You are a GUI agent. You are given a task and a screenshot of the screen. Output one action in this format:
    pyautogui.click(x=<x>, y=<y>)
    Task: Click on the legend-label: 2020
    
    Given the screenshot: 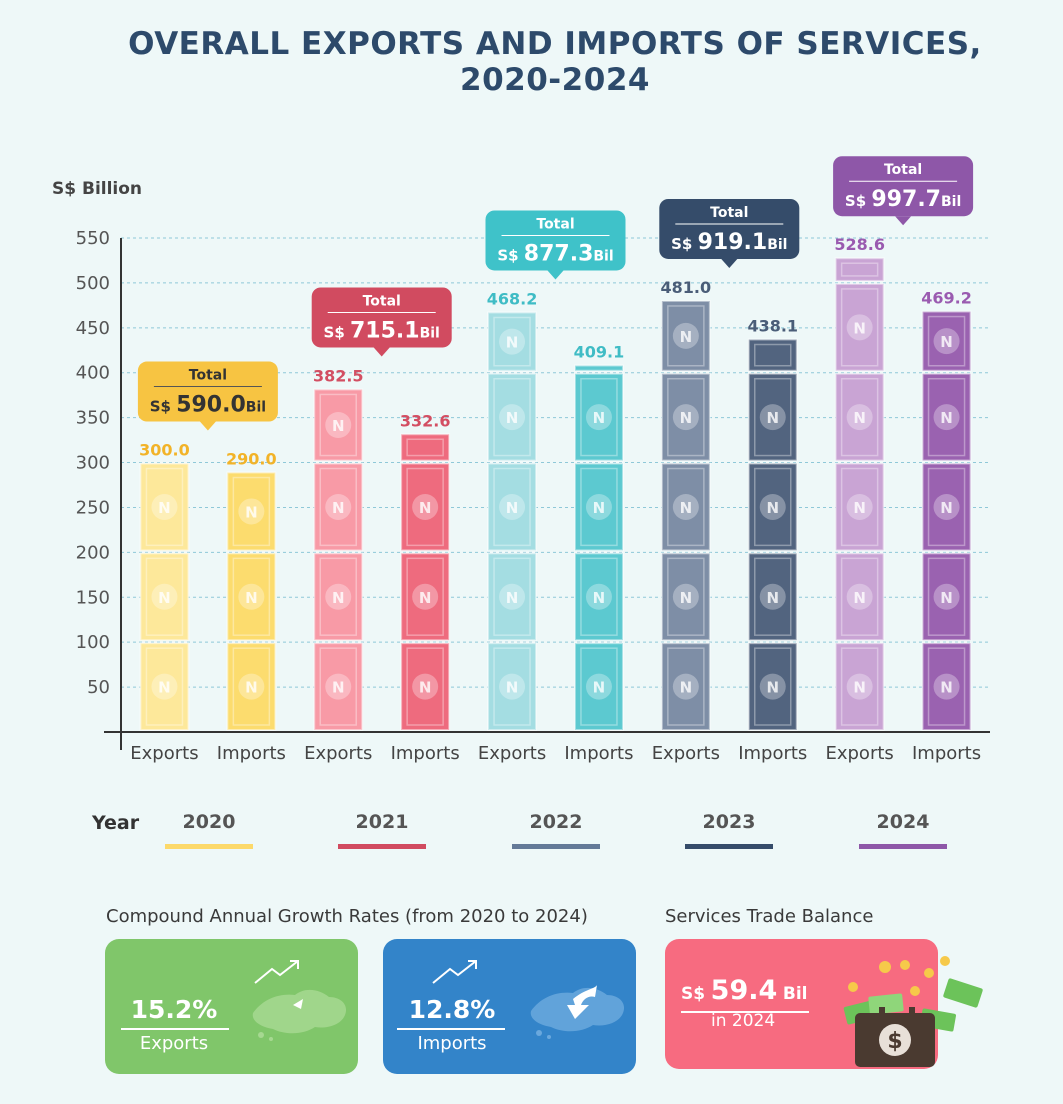 What is the action you would take?
    pyautogui.click(x=209, y=822)
    